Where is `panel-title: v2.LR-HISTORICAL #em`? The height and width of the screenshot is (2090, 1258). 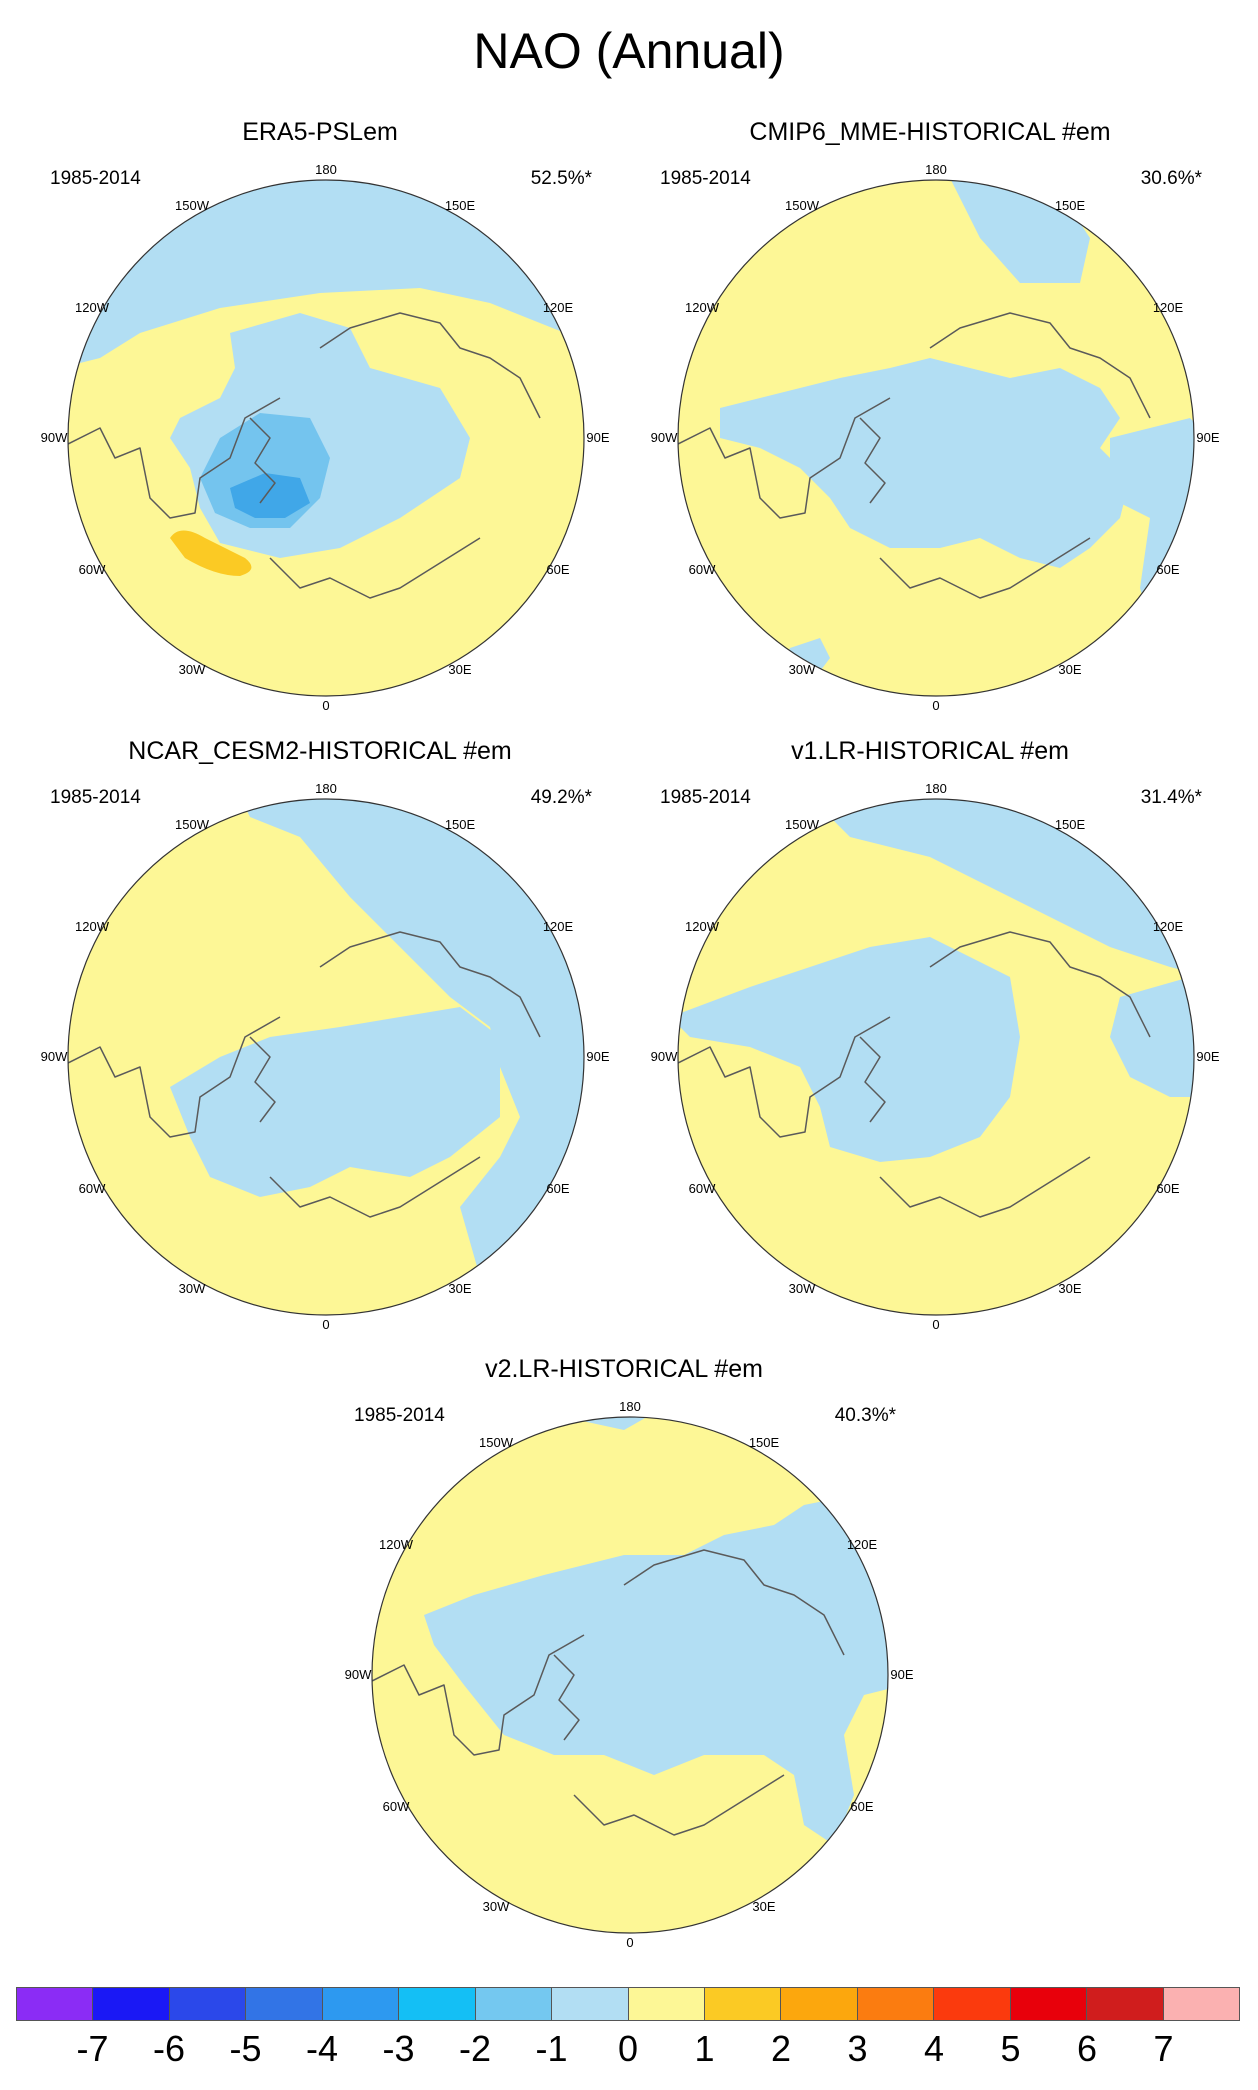 panel-title: v2.LR-HISTORICAL #em is located at coordinates (624, 1369).